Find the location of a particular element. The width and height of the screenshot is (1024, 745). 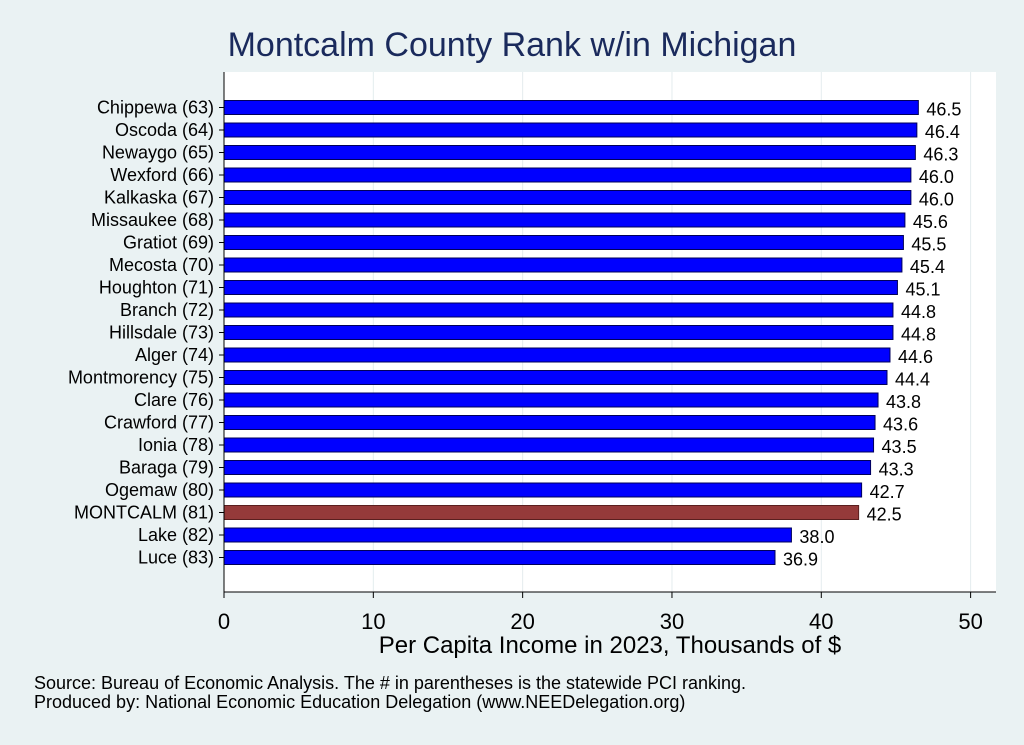

bar-highlight is located at coordinates (541, 512).